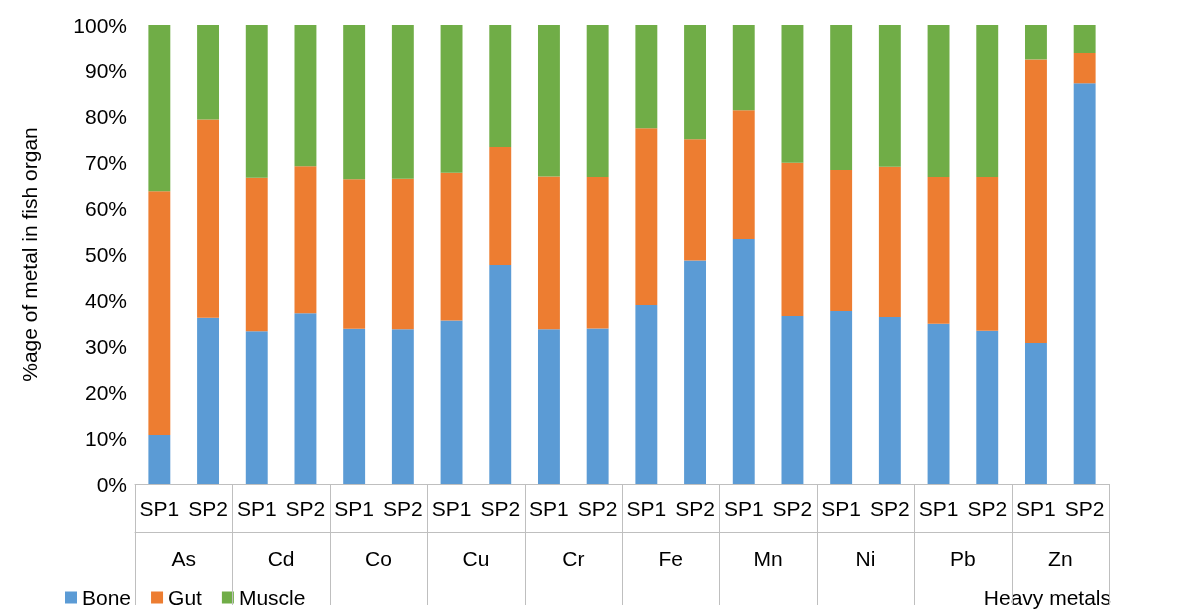 This screenshot has height=613, width=1204. I want to click on y-tick-label: 90%, so click(105, 71).